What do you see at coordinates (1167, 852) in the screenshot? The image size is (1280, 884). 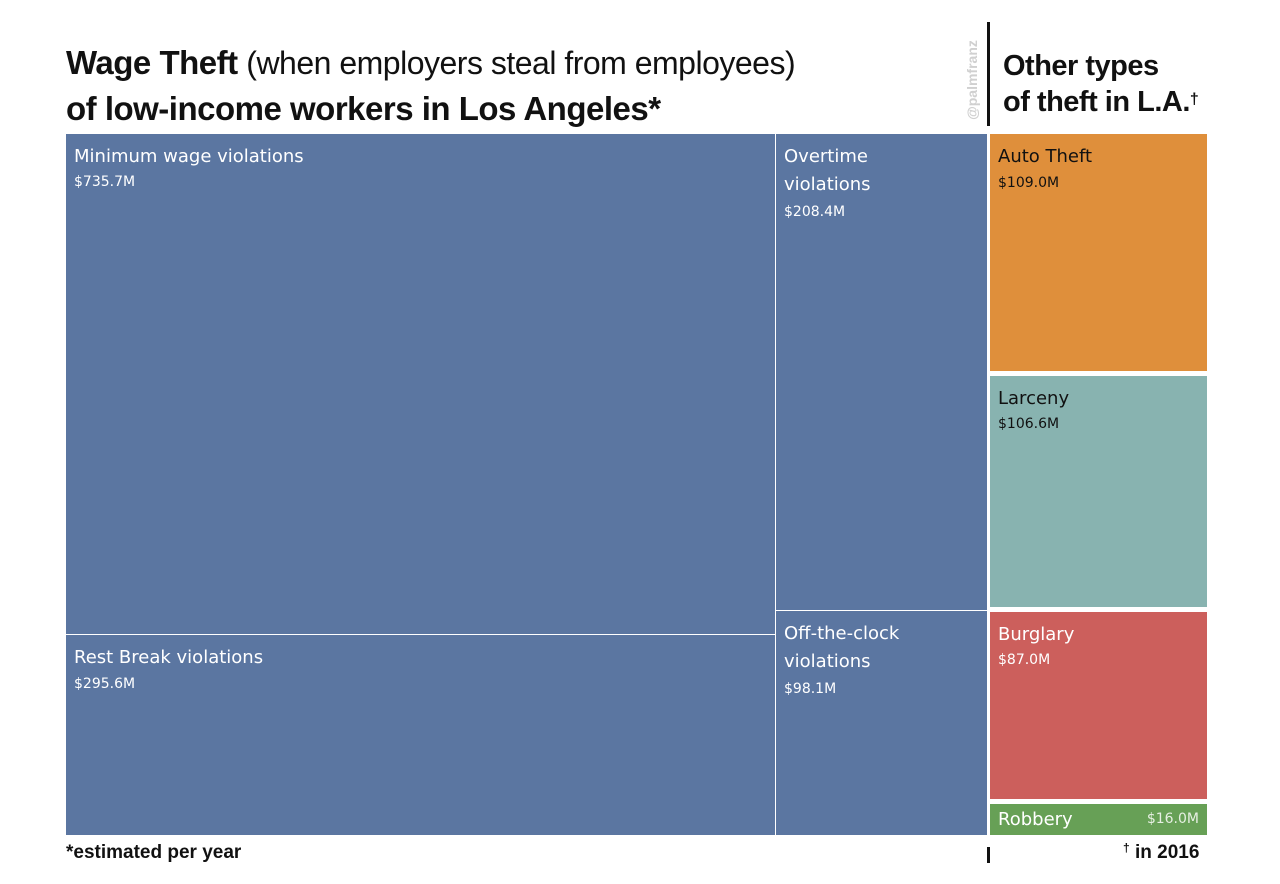 I see `footnote-year-text: in 2016` at bounding box center [1167, 852].